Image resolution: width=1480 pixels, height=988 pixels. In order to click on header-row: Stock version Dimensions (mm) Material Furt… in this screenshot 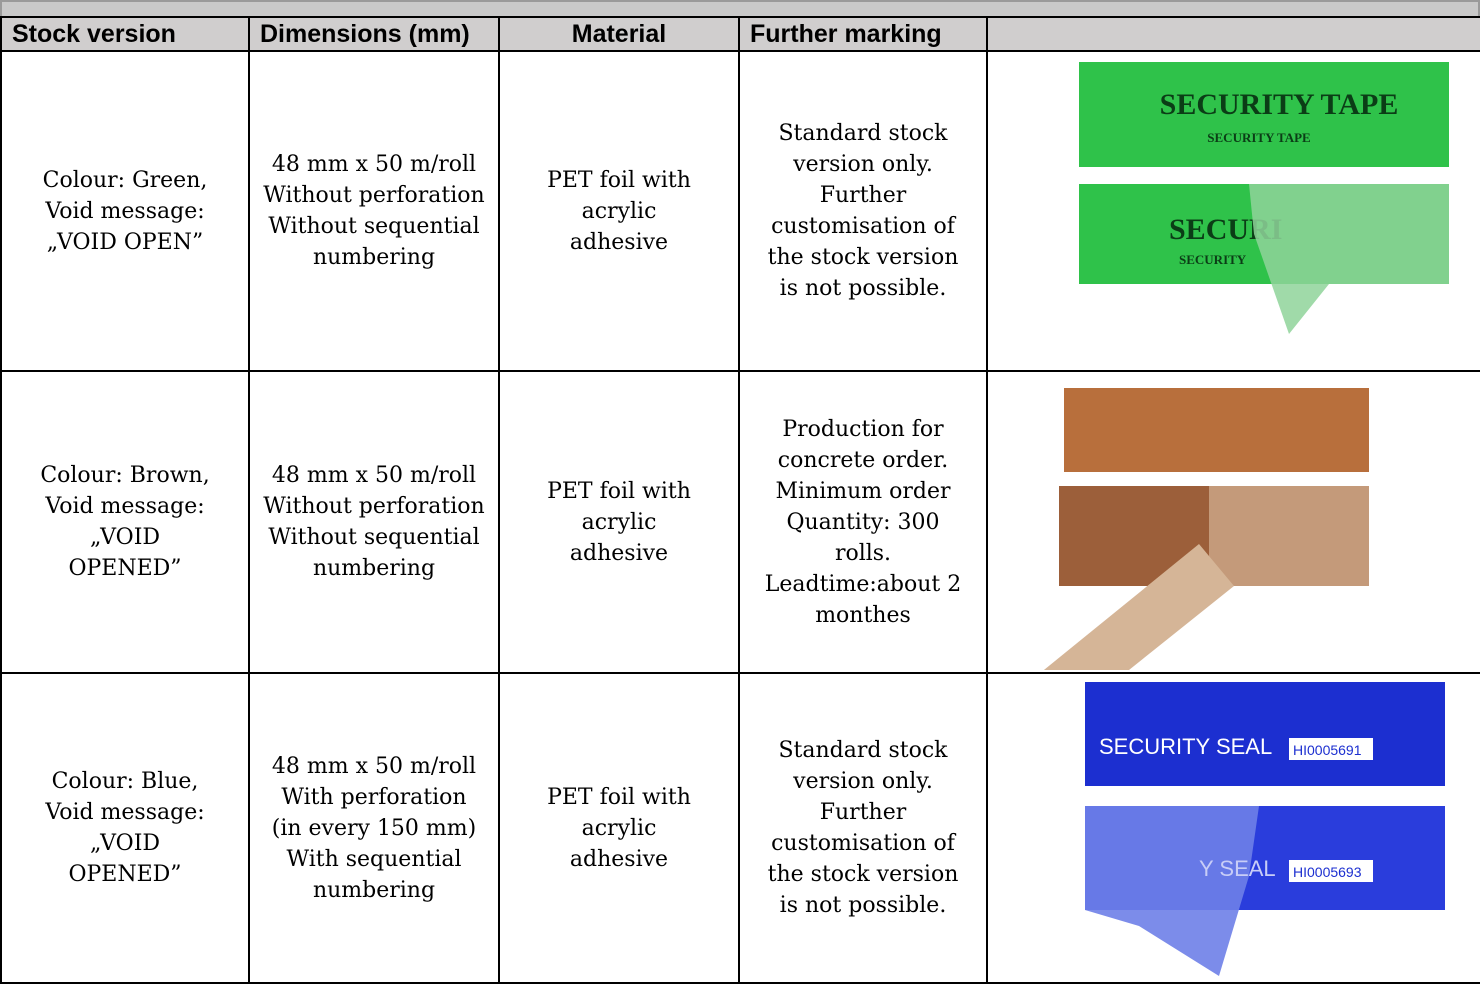, I will do `click(740, 34)`.